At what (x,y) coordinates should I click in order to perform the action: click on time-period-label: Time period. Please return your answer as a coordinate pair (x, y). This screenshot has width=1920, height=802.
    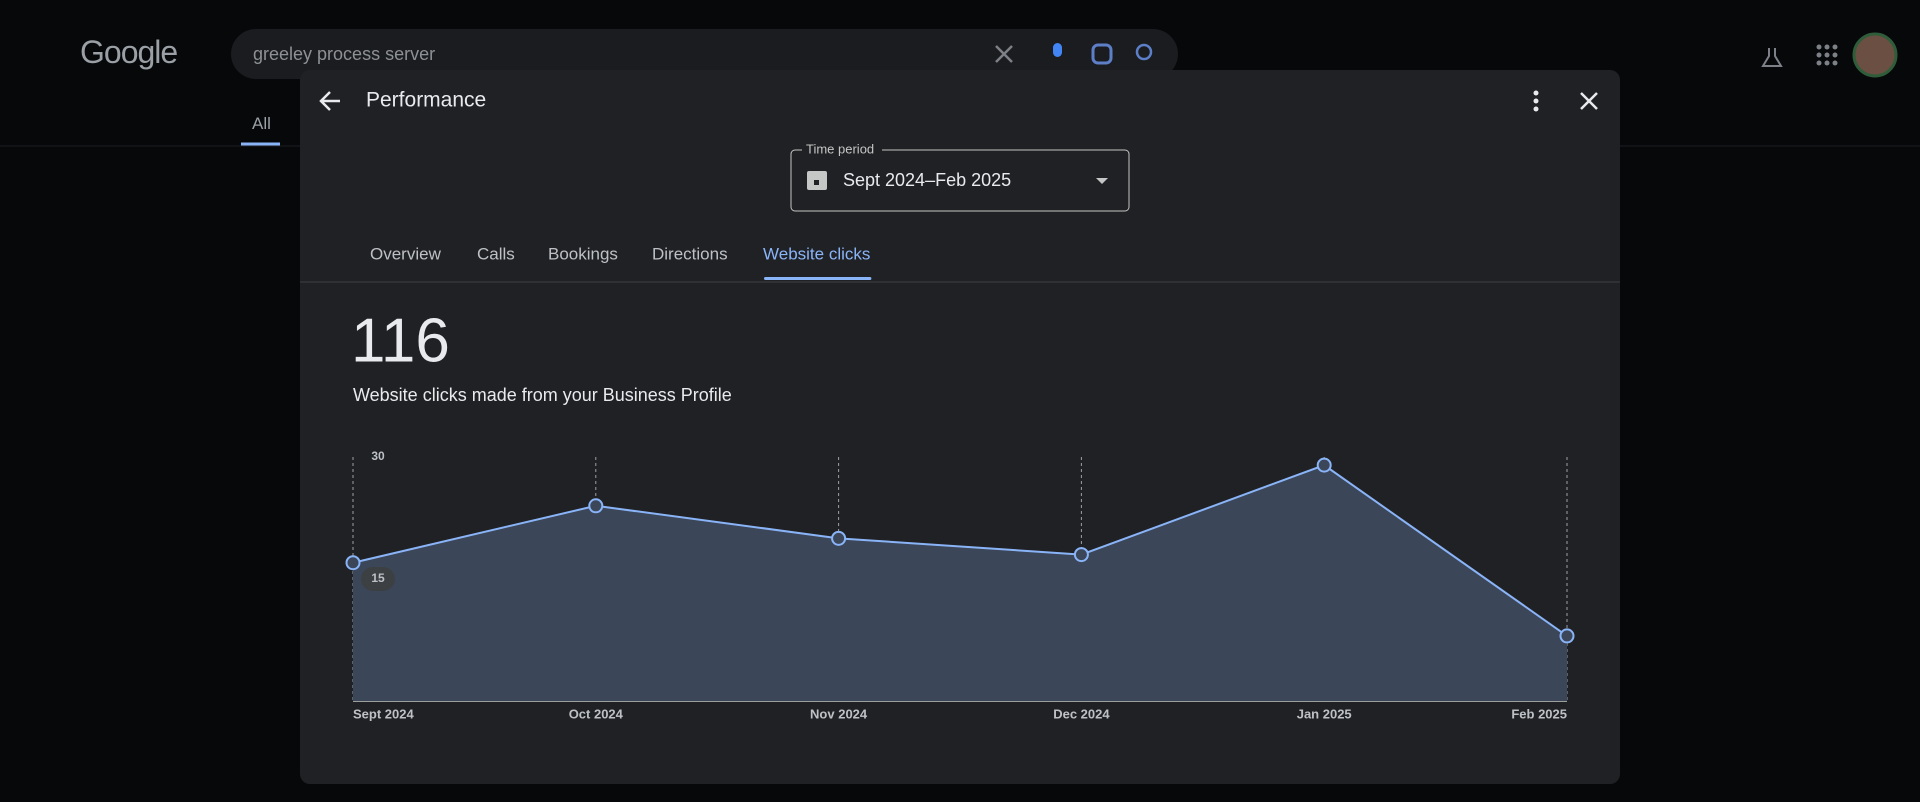
    Looking at the image, I should click on (840, 148).